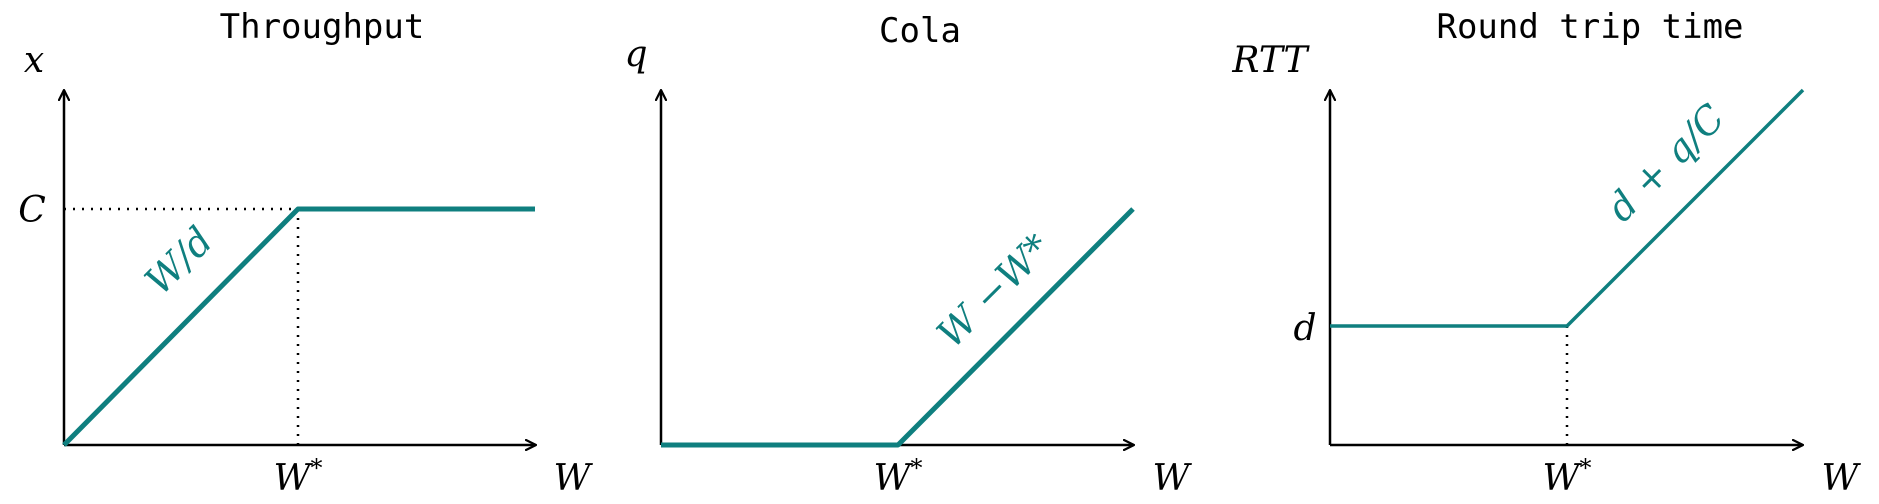  I want to click on curve-label: W/d, so click(178, 260).